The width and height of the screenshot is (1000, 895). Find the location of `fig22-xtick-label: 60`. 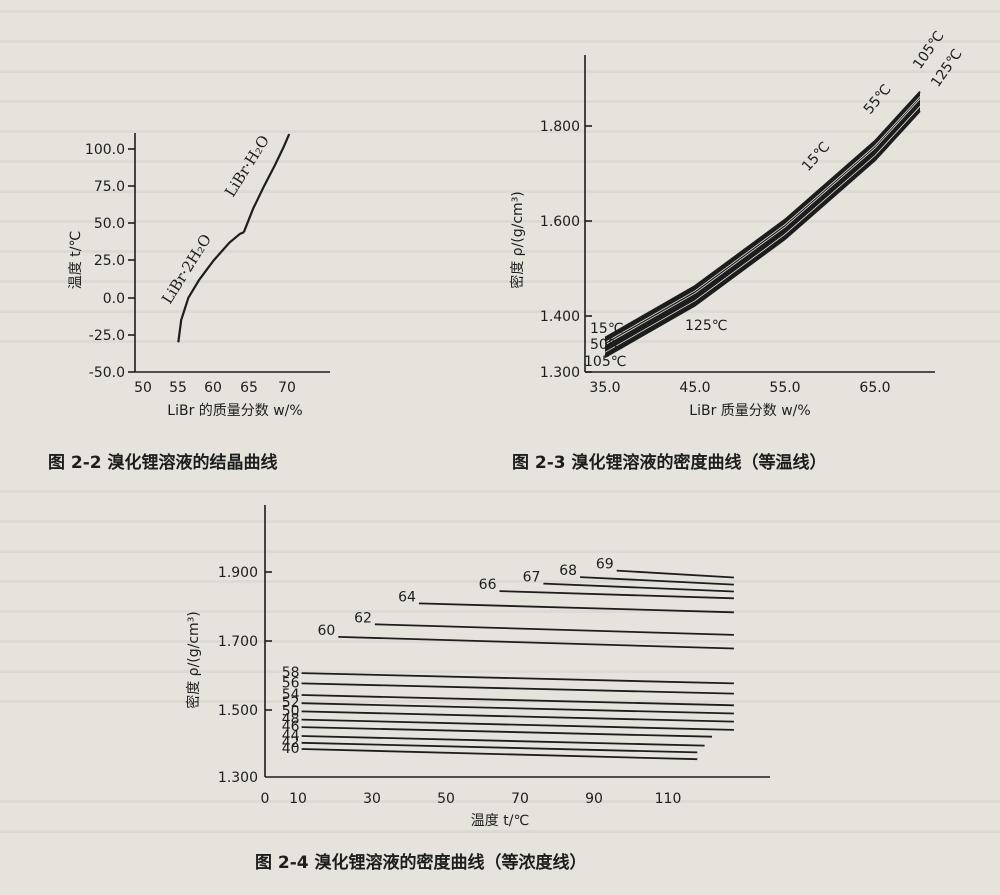

fig22-xtick-label: 60 is located at coordinates (213, 388).